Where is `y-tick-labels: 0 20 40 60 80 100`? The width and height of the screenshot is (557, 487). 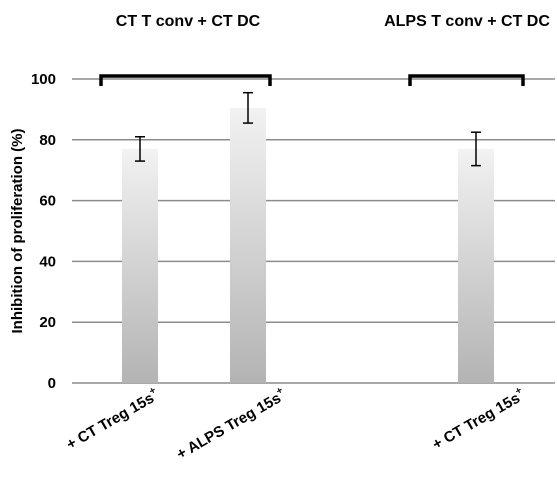
y-tick-labels: 0 20 40 60 80 100 is located at coordinates (43, 231).